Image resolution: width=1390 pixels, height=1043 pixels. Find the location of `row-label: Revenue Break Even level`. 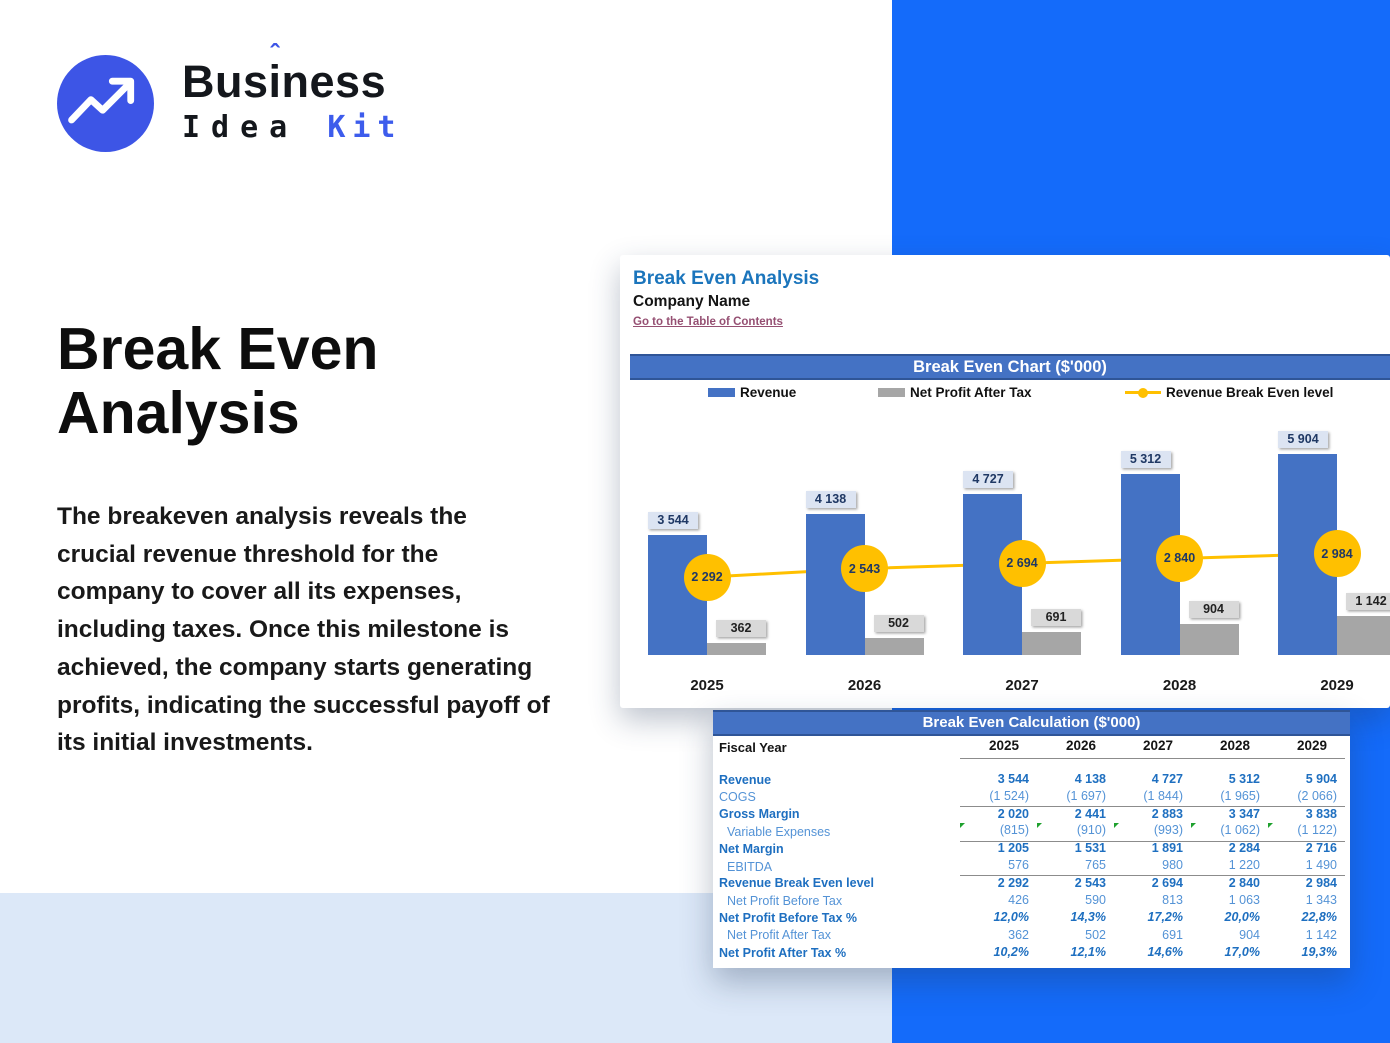

row-label: Revenue Break Even level is located at coordinates (796, 883).